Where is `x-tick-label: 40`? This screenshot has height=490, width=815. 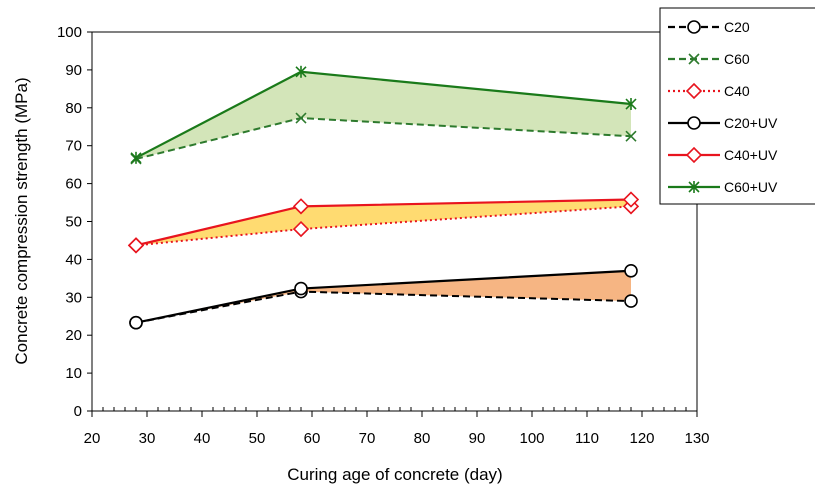 x-tick-label: 40 is located at coordinates (202, 438).